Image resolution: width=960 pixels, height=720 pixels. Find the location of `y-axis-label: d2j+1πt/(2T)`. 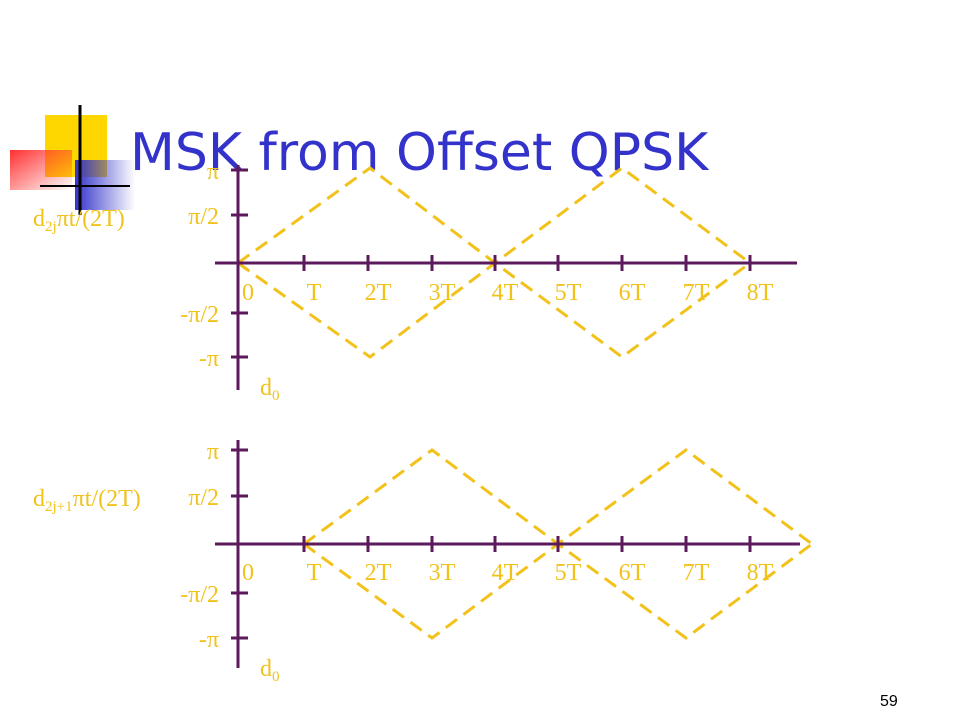

y-axis-label: d2j+1πt/(2T) is located at coordinates (87, 500).